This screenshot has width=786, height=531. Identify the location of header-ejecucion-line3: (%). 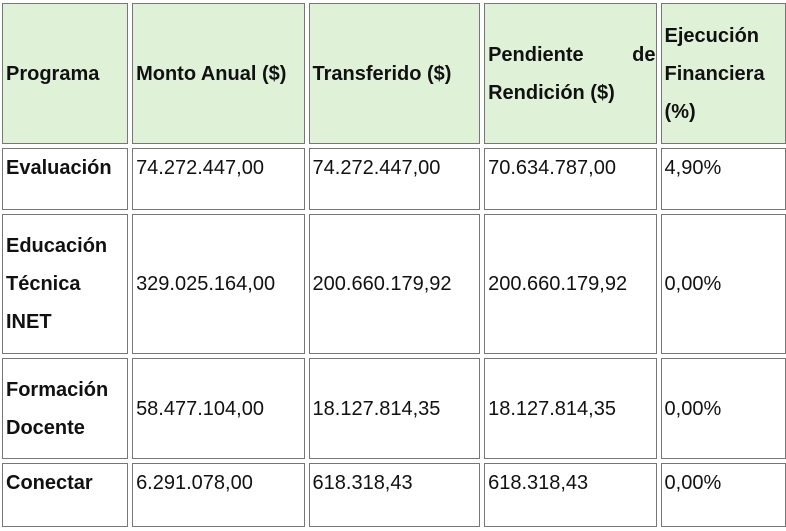
(680, 111).